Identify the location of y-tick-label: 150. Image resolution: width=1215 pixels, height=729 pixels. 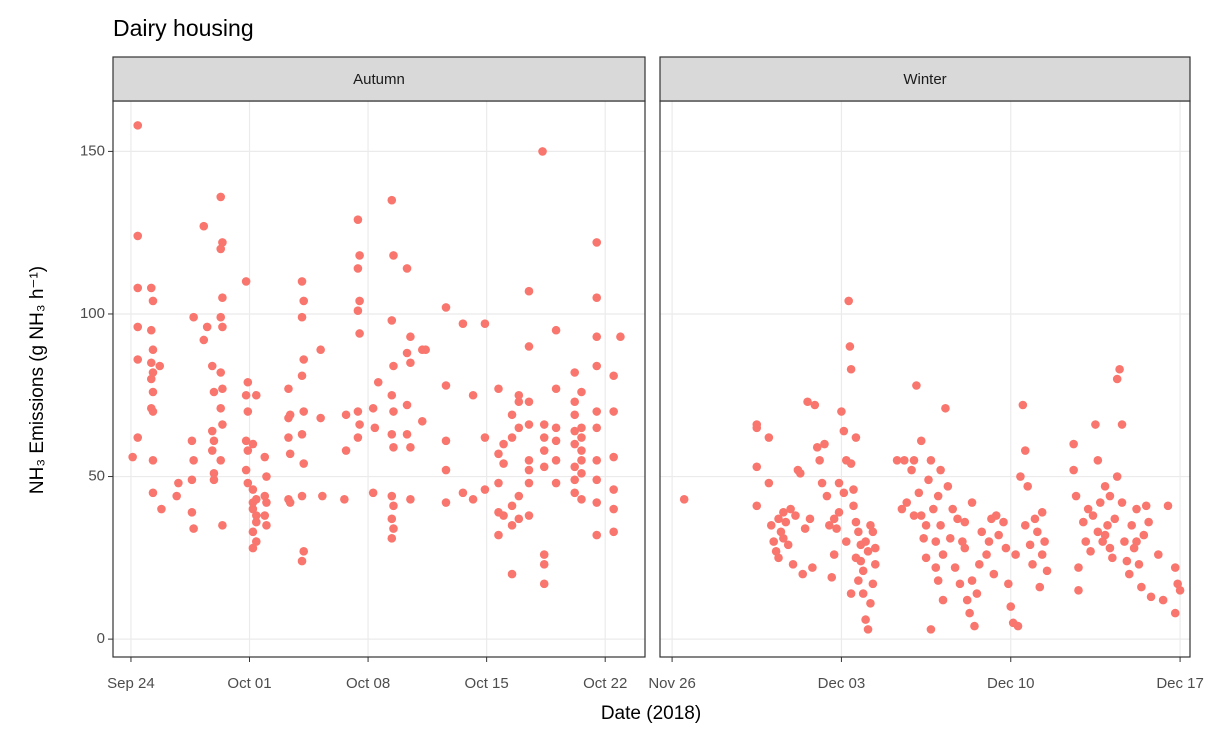
(92, 150).